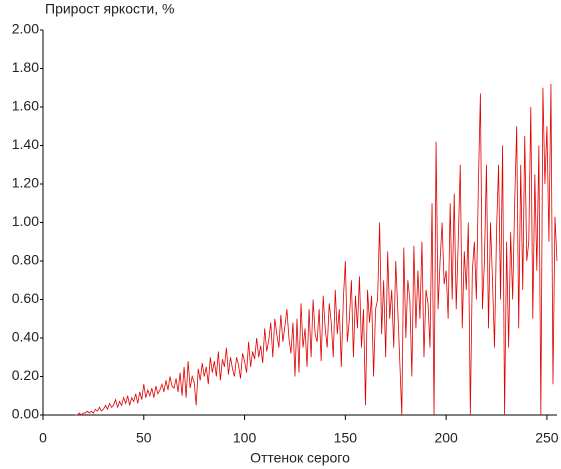 The image size is (561, 469). Describe the element at coordinates (25, 29) in the screenshot. I see `y-tick-label: 2.00` at that location.